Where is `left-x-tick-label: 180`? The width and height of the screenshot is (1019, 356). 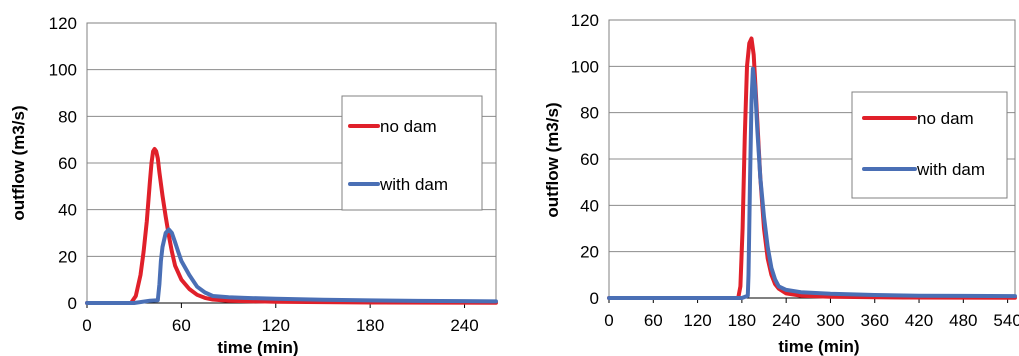 left-x-tick-label: 180 is located at coordinates (370, 325).